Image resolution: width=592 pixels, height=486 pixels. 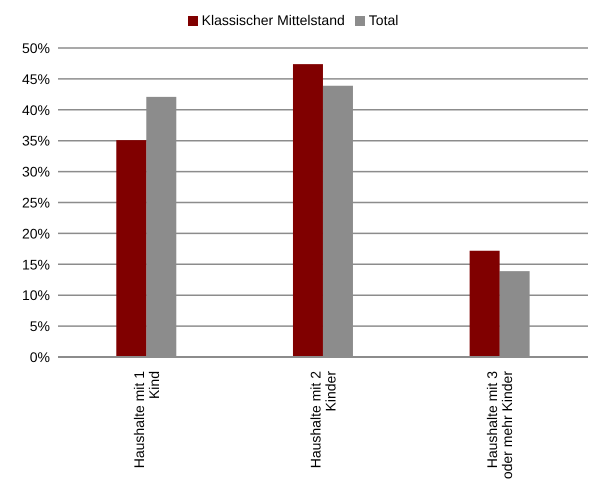 What do you see at coordinates (36, 140) in the screenshot?
I see `y-tick-label: 35%` at bounding box center [36, 140].